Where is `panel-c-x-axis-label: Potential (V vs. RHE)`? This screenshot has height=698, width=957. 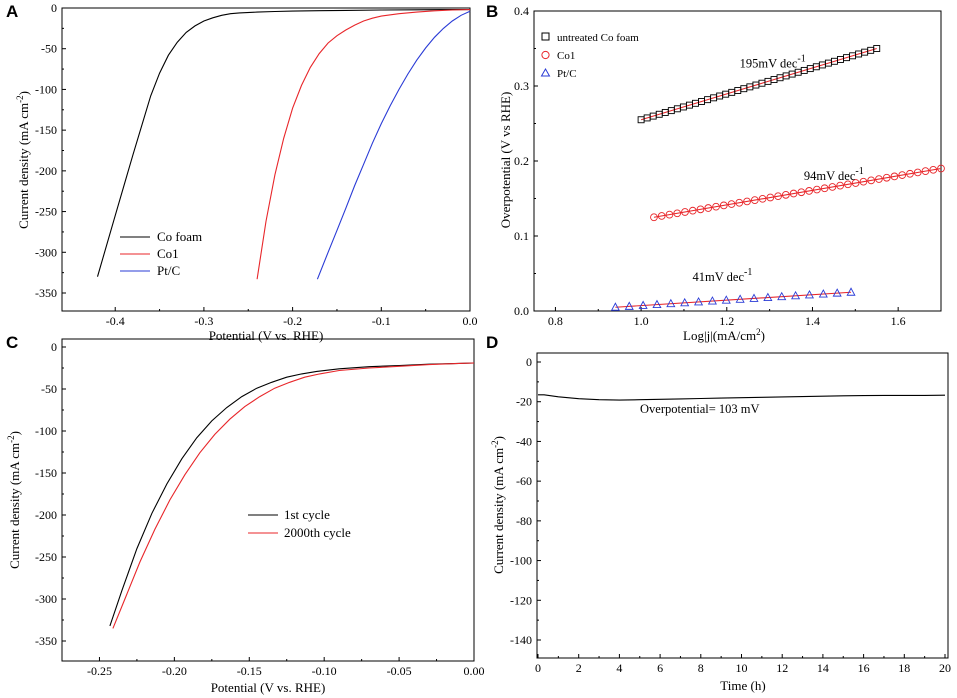
panel-c-x-axis-label: Potential (V vs. RHE) is located at coordinates (268, 687).